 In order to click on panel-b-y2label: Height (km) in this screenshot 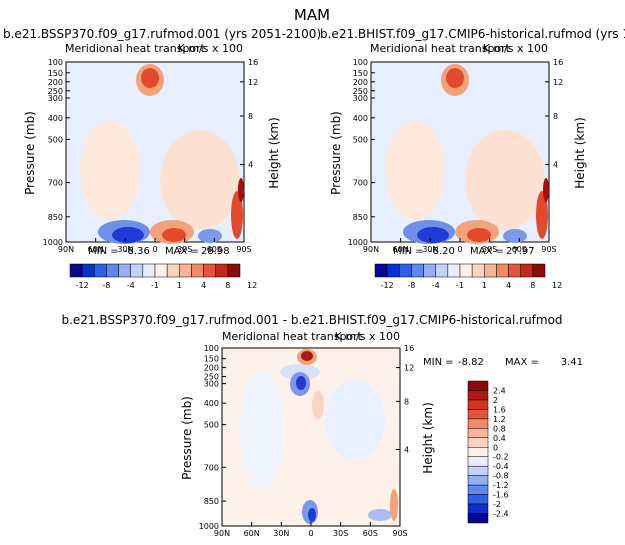, I will do `click(580, 152)`.